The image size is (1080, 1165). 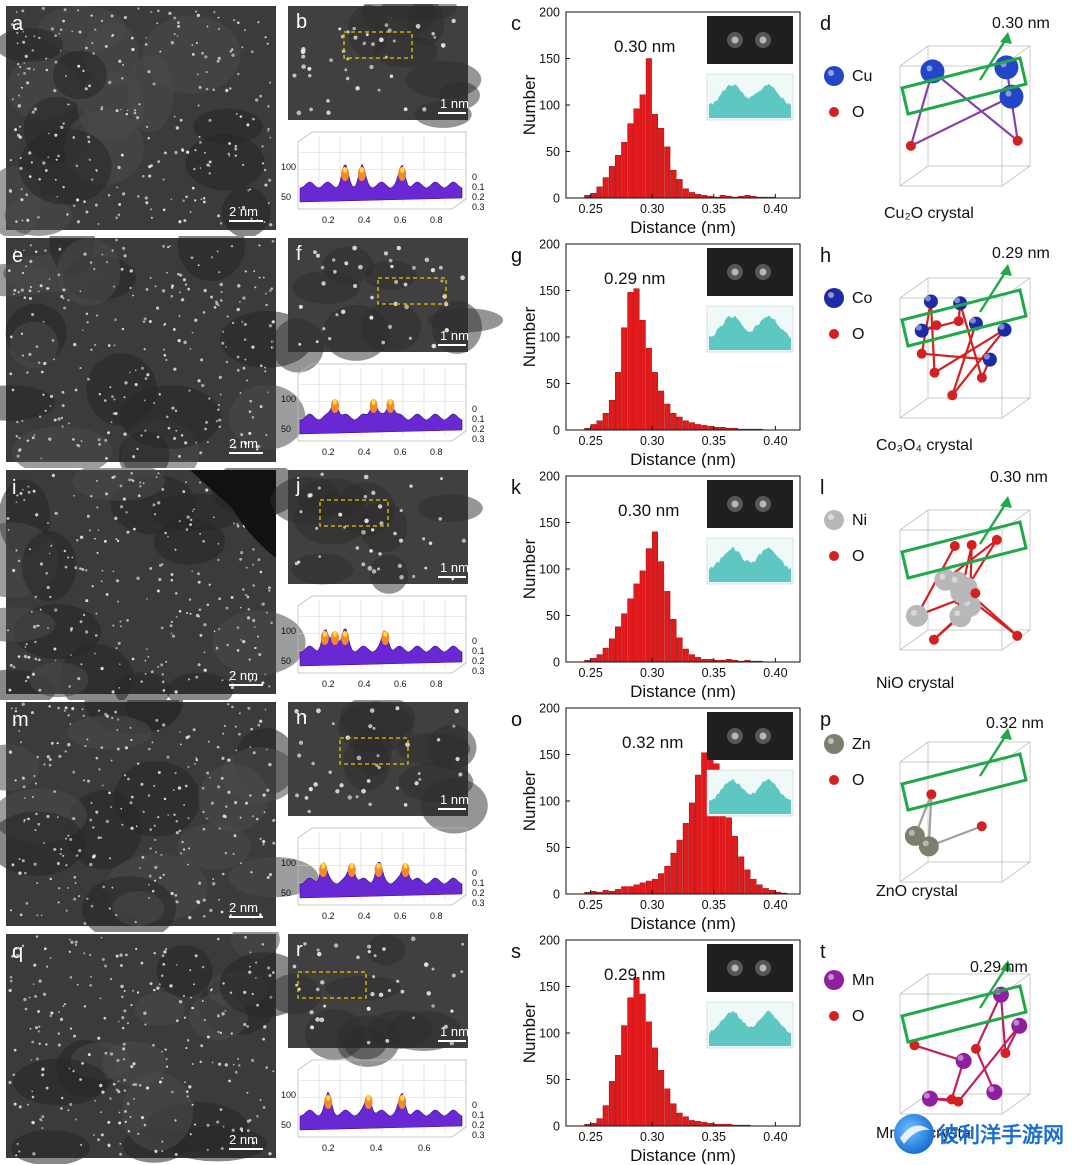 What do you see at coordinates (983, 1134) in the screenshot?
I see `watermark: 彼利洋手游网` at bounding box center [983, 1134].